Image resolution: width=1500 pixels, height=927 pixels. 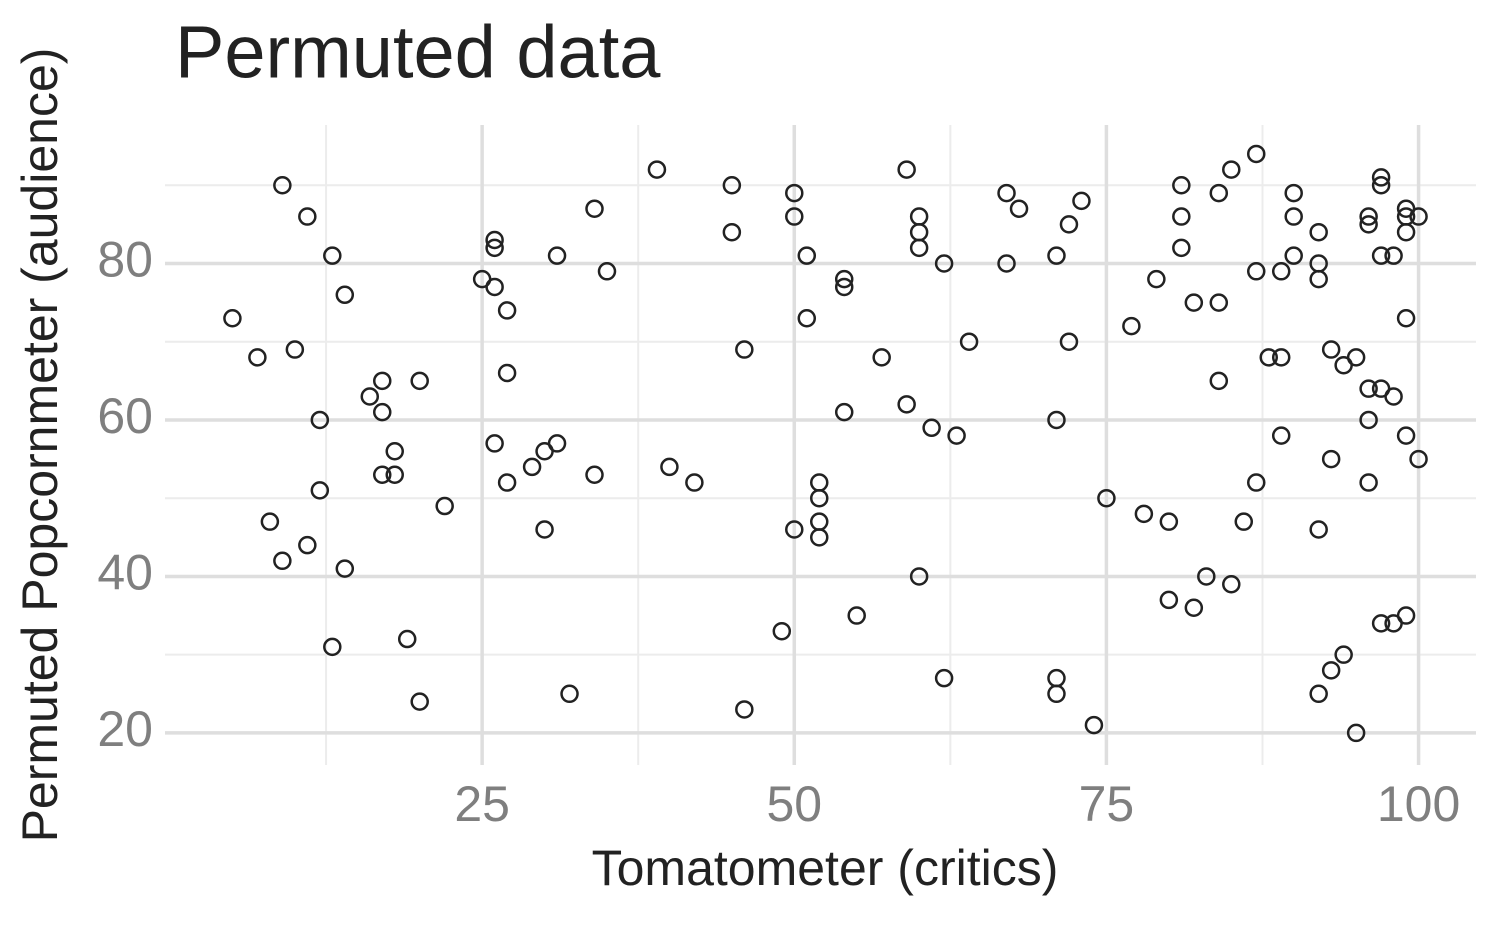 What do you see at coordinates (125, 416) in the screenshot?
I see `y-tick-label: 60` at bounding box center [125, 416].